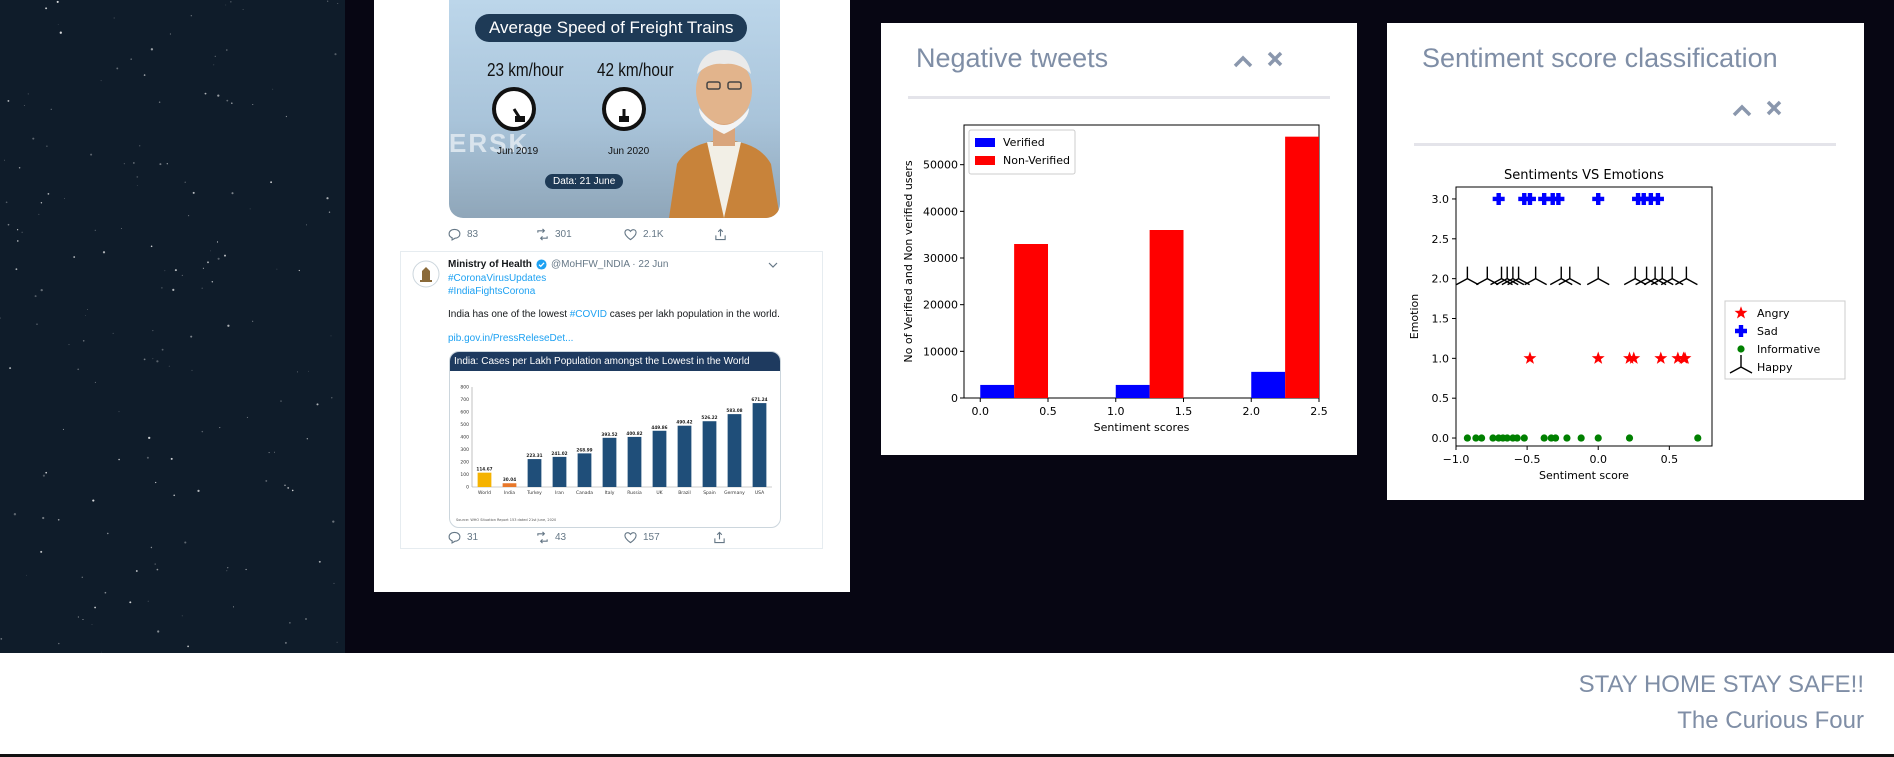 The height and width of the screenshot is (757, 1894). Describe the element at coordinates (1530, 357) in the screenshot. I see `point-angry` at that location.